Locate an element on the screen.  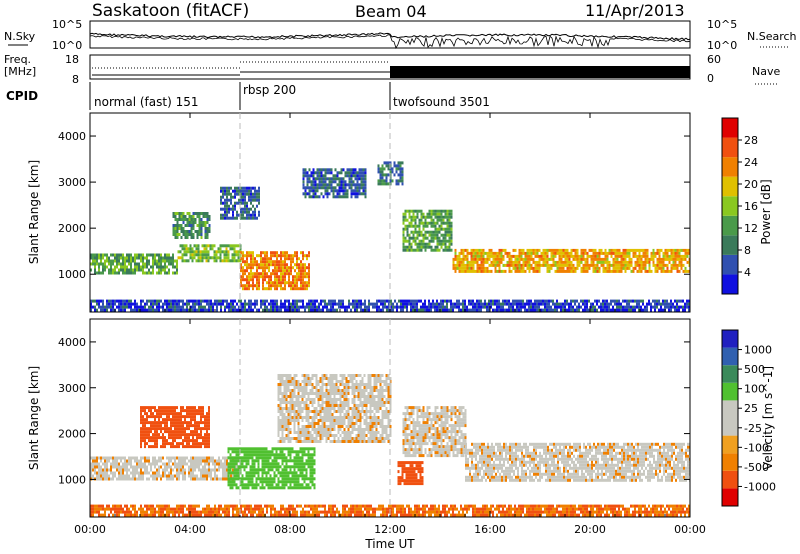
power-colorbar-tick: 20 is located at coordinates (751, 184).